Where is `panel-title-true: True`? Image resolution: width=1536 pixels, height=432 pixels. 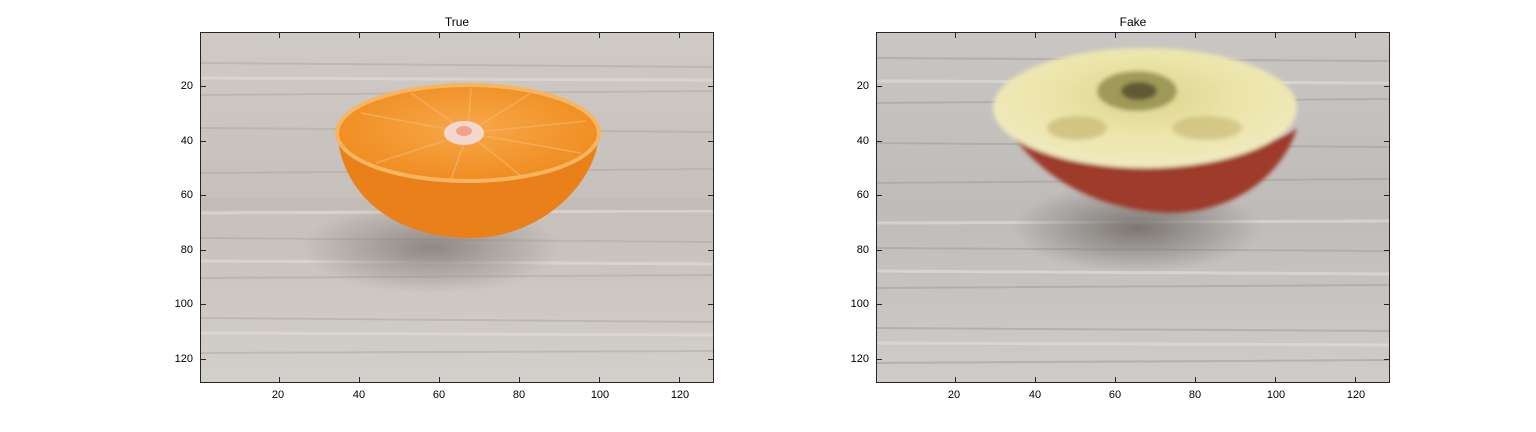
panel-title-true: True is located at coordinates (457, 22).